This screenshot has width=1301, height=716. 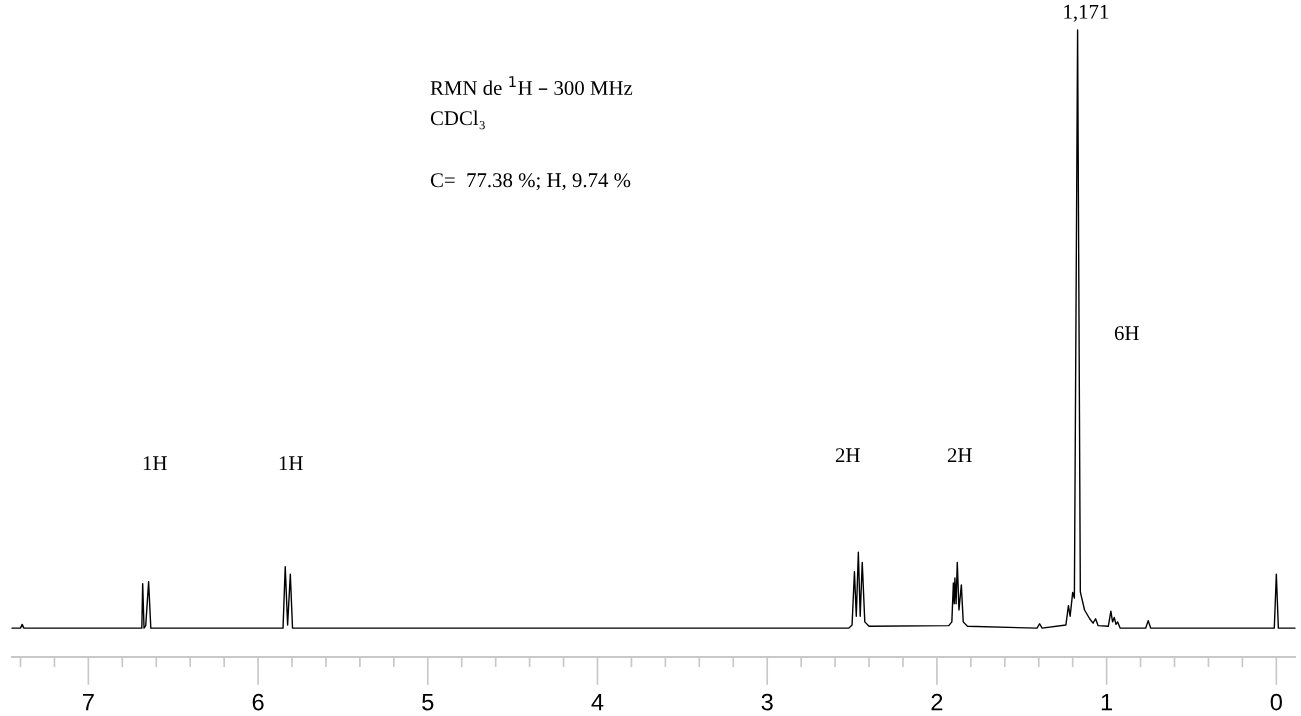 What do you see at coordinates (597, 702) in the screenshot?
I see `x-tick-label: 4` at bounding box center [597, 702].